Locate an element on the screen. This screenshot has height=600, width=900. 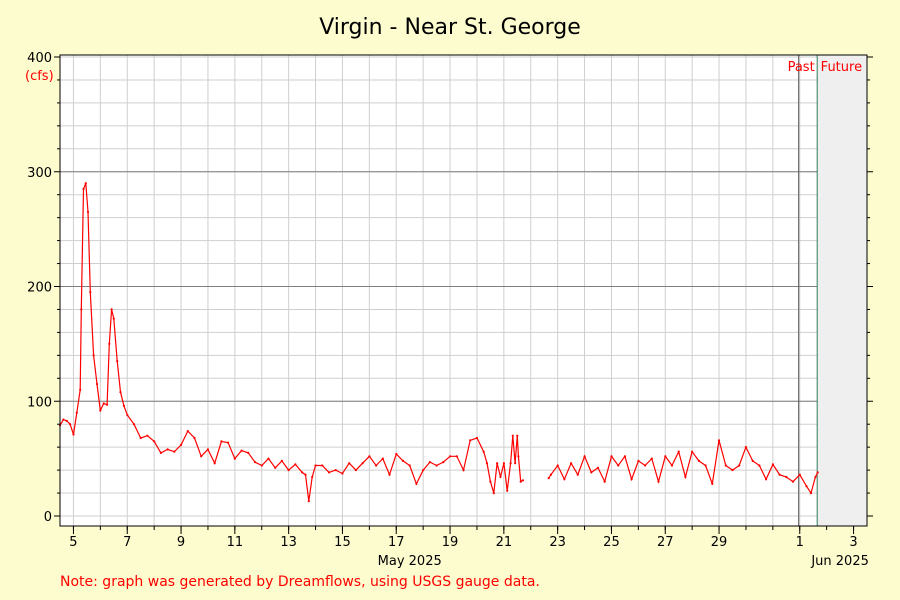
y-tick-label: 100 is located at coordinates (39, 402).